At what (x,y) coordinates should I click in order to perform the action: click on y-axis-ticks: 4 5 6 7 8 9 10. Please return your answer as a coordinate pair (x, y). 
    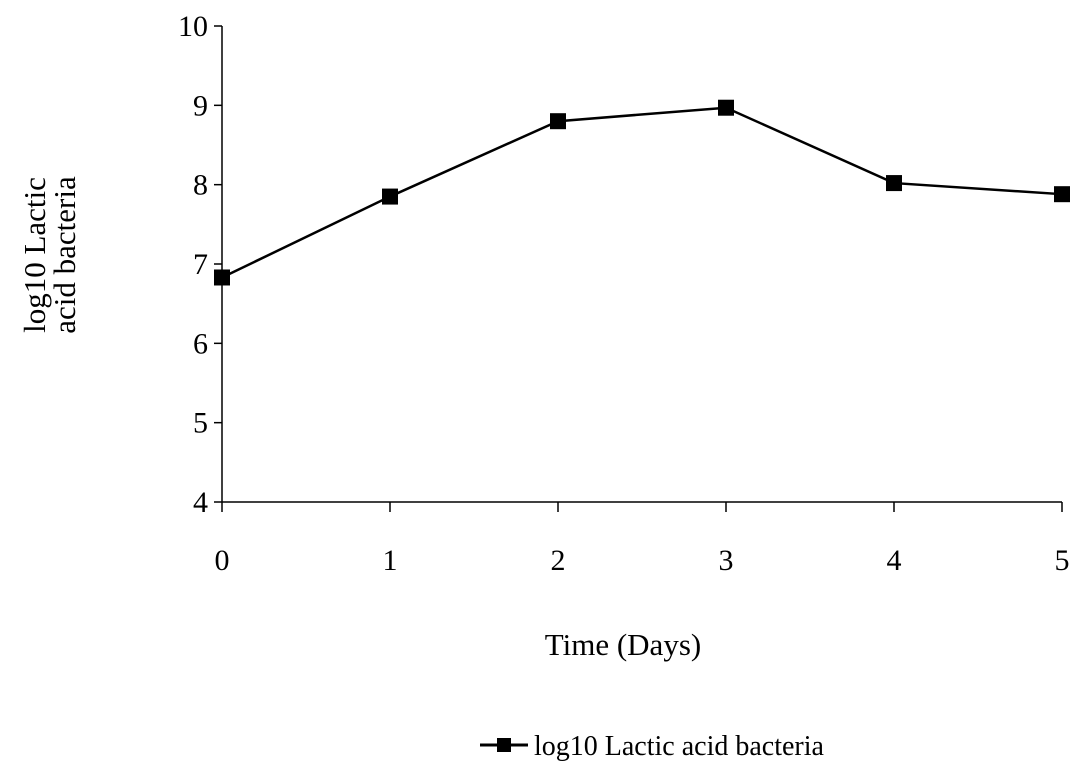
    Looking at the image, I should click on (200, 264).